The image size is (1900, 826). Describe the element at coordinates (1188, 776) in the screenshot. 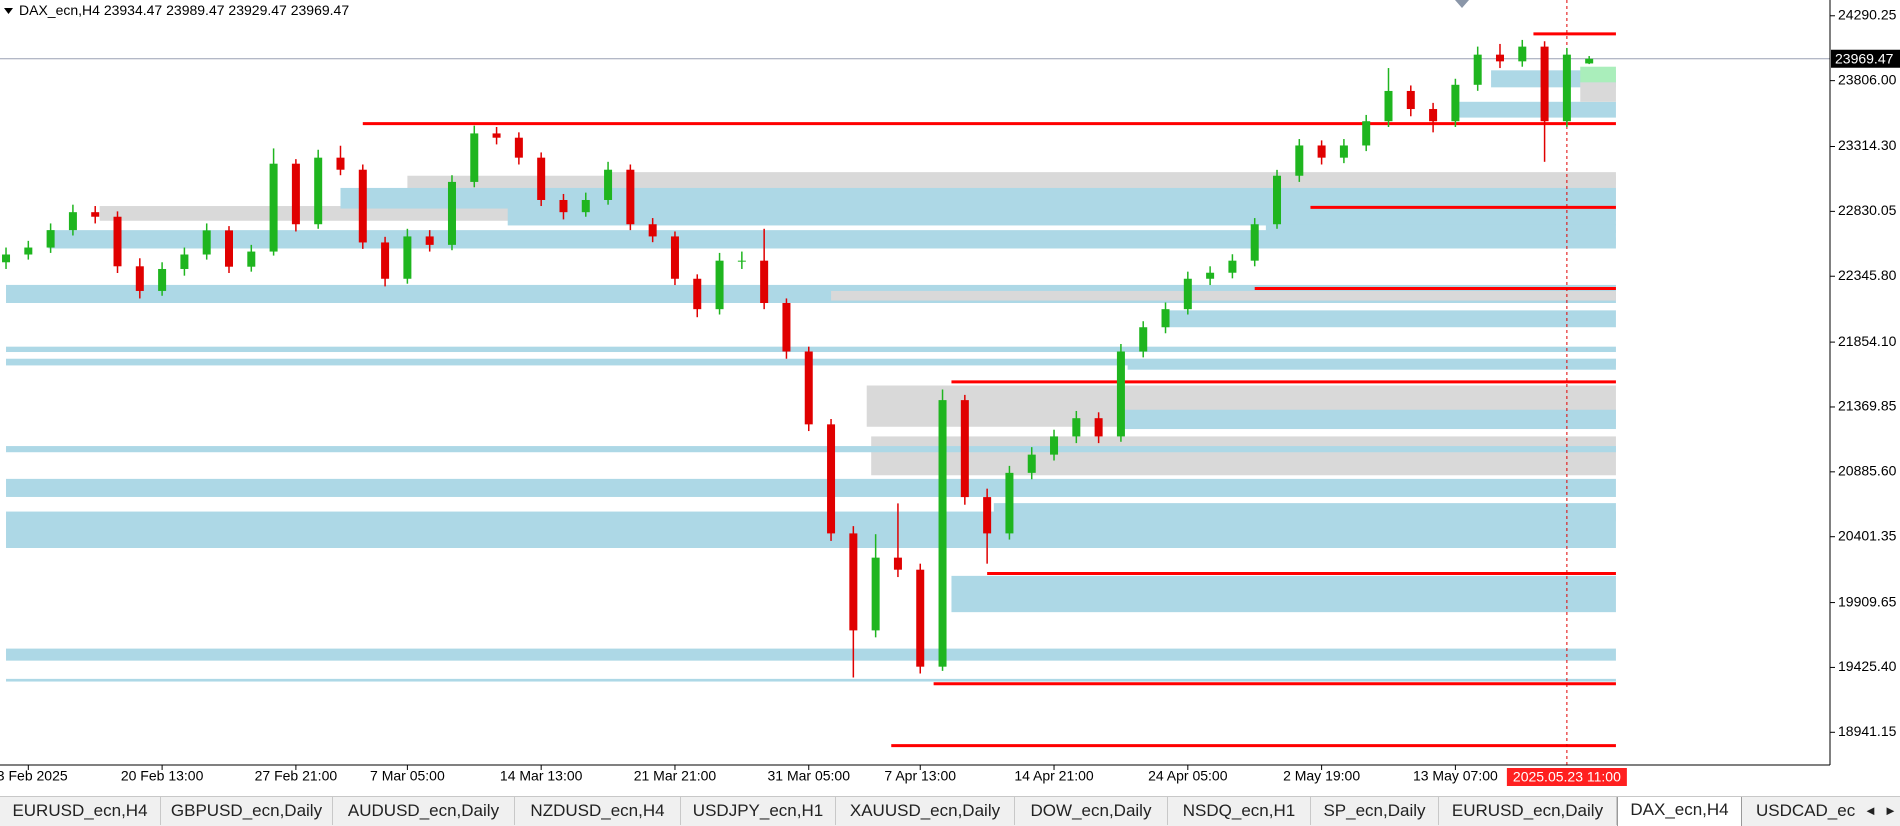

I see `x-tick-label: 24 Apr 05:00` at that location.